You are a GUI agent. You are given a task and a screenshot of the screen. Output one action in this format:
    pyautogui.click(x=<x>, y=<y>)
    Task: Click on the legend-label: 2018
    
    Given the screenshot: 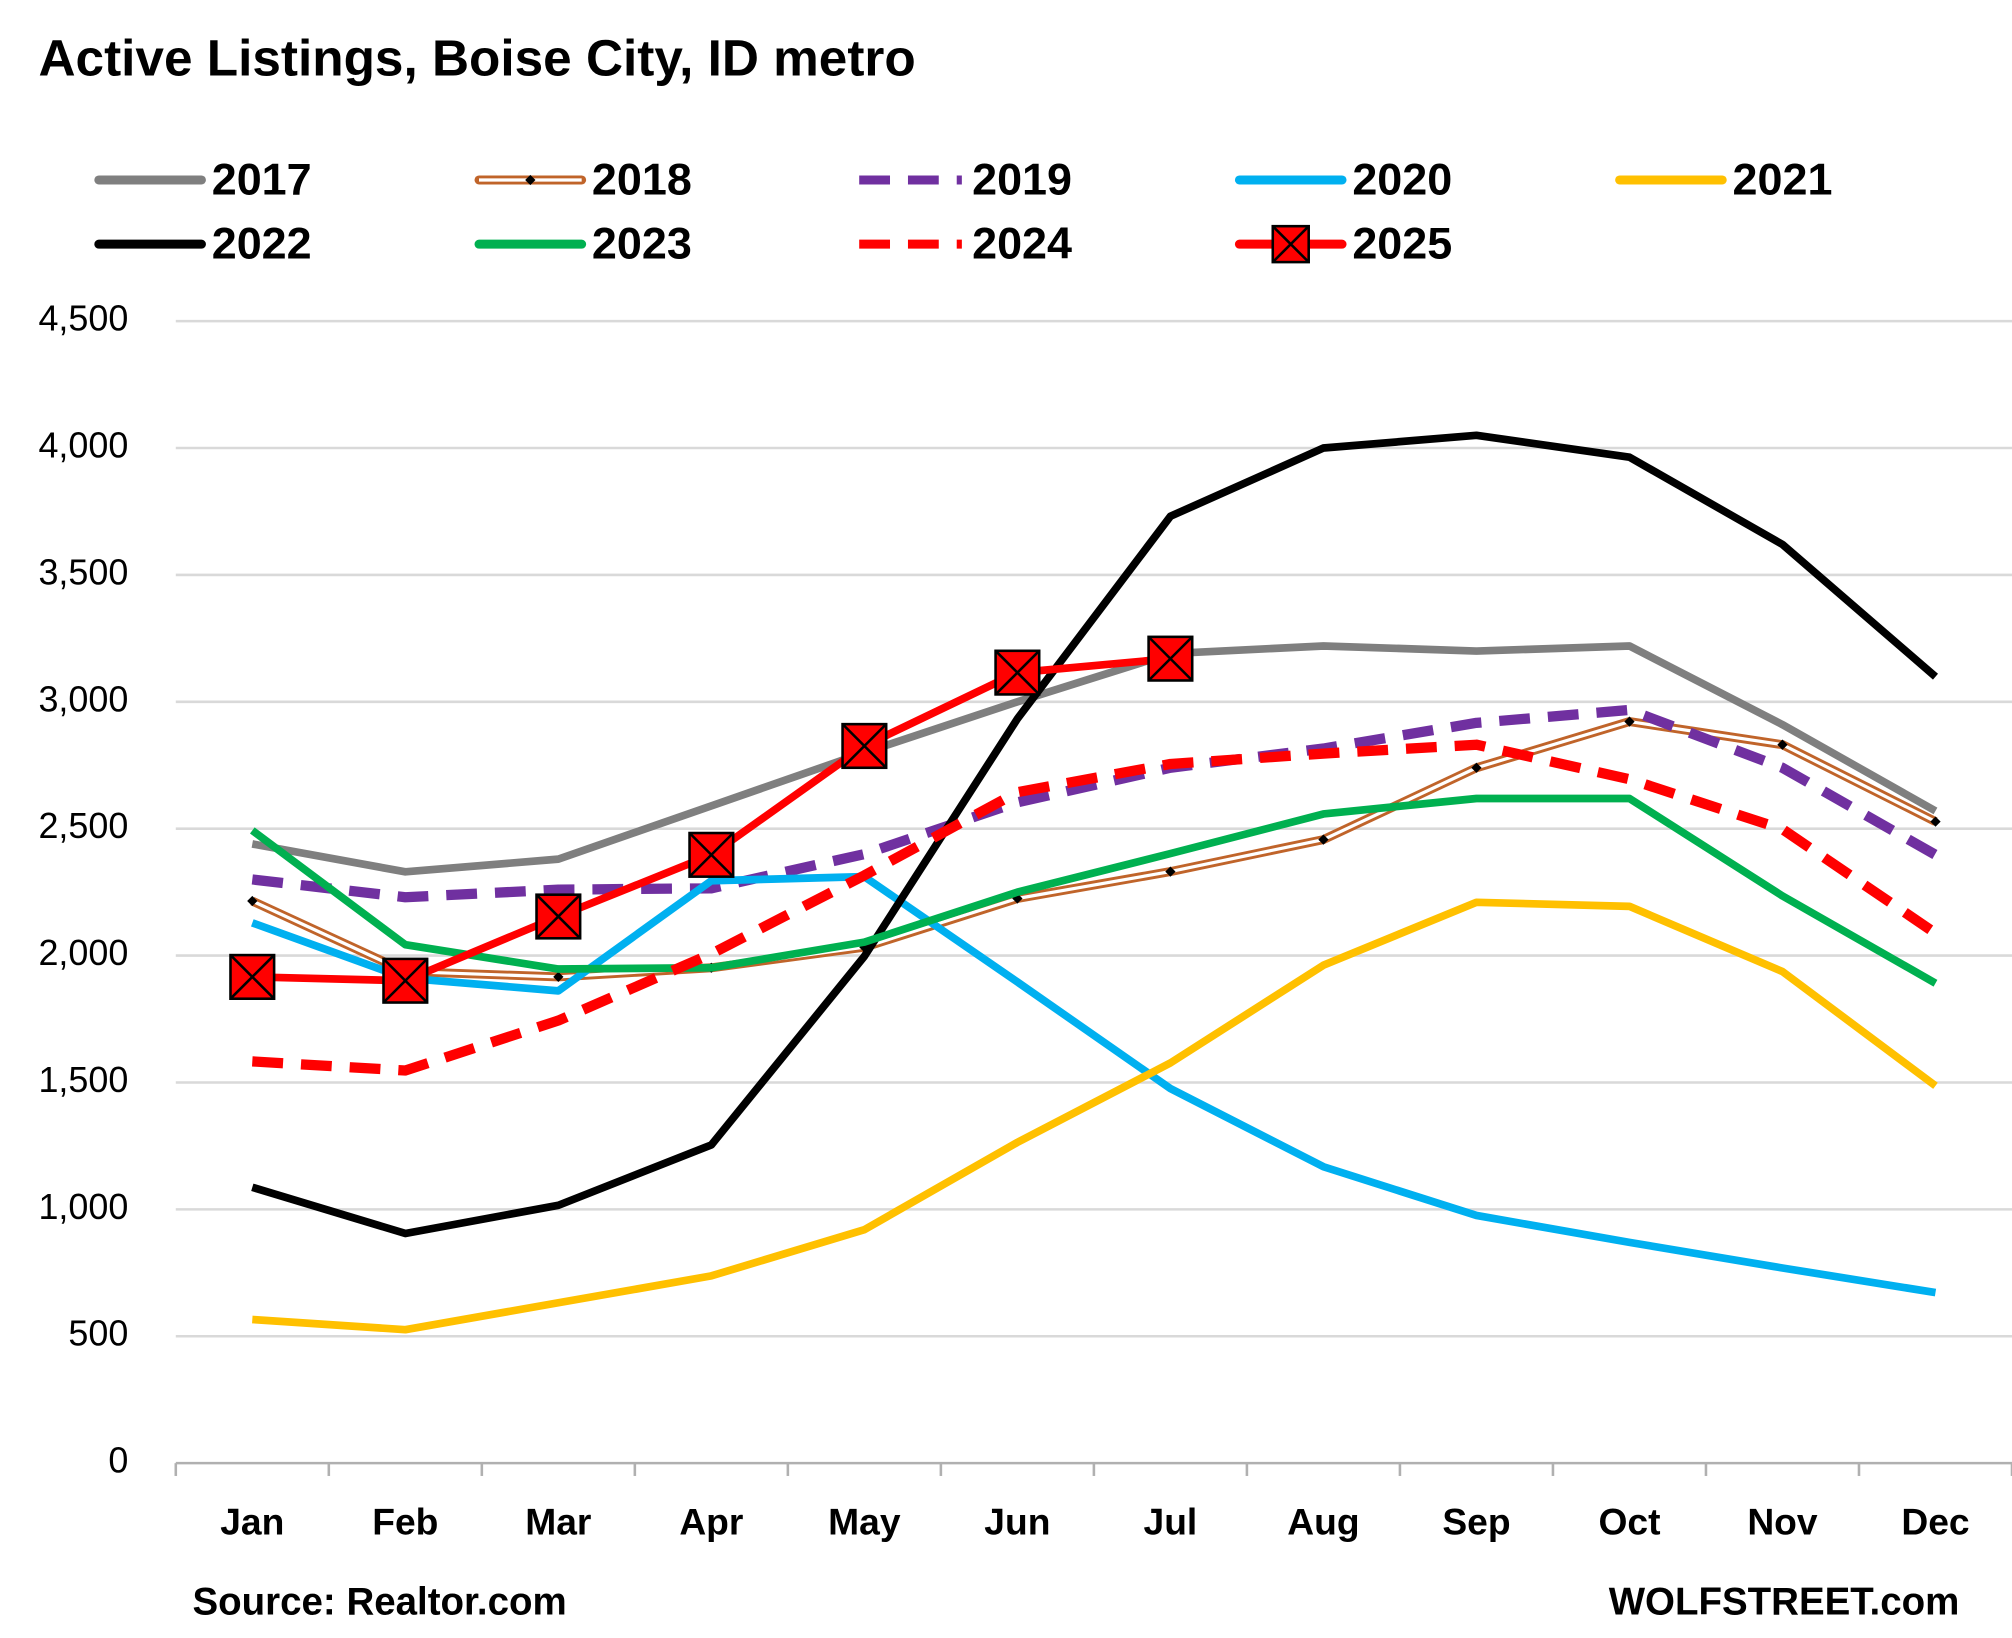 What is the action you would take?
    pyautogui.click(x=642, y=178)
    